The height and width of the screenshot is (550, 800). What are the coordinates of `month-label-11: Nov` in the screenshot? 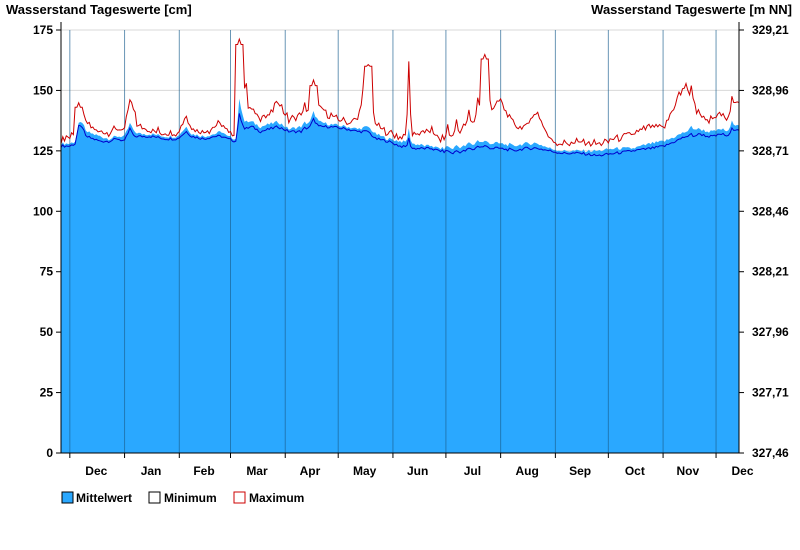 It's located at (687, 471).